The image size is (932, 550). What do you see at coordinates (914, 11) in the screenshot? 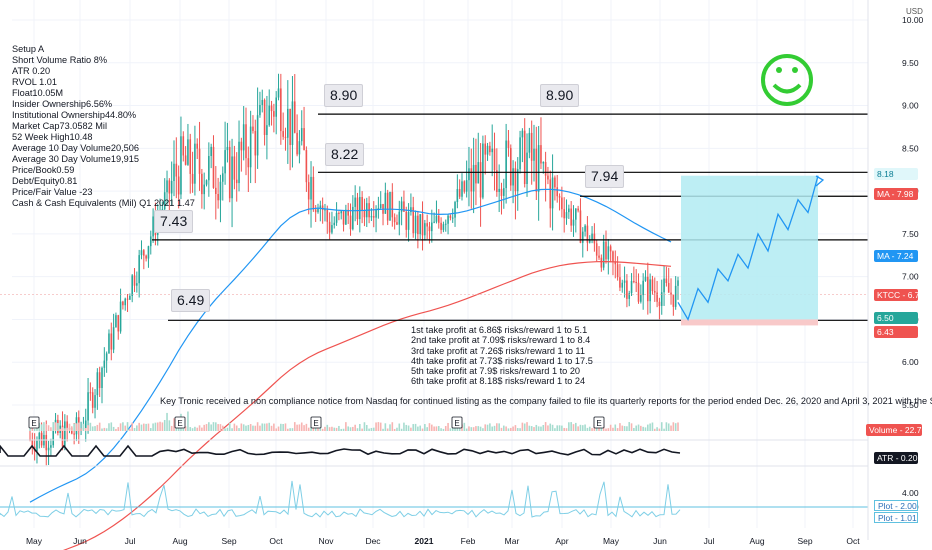
I see `currency-label: USD` at bounding box center [914, 11].